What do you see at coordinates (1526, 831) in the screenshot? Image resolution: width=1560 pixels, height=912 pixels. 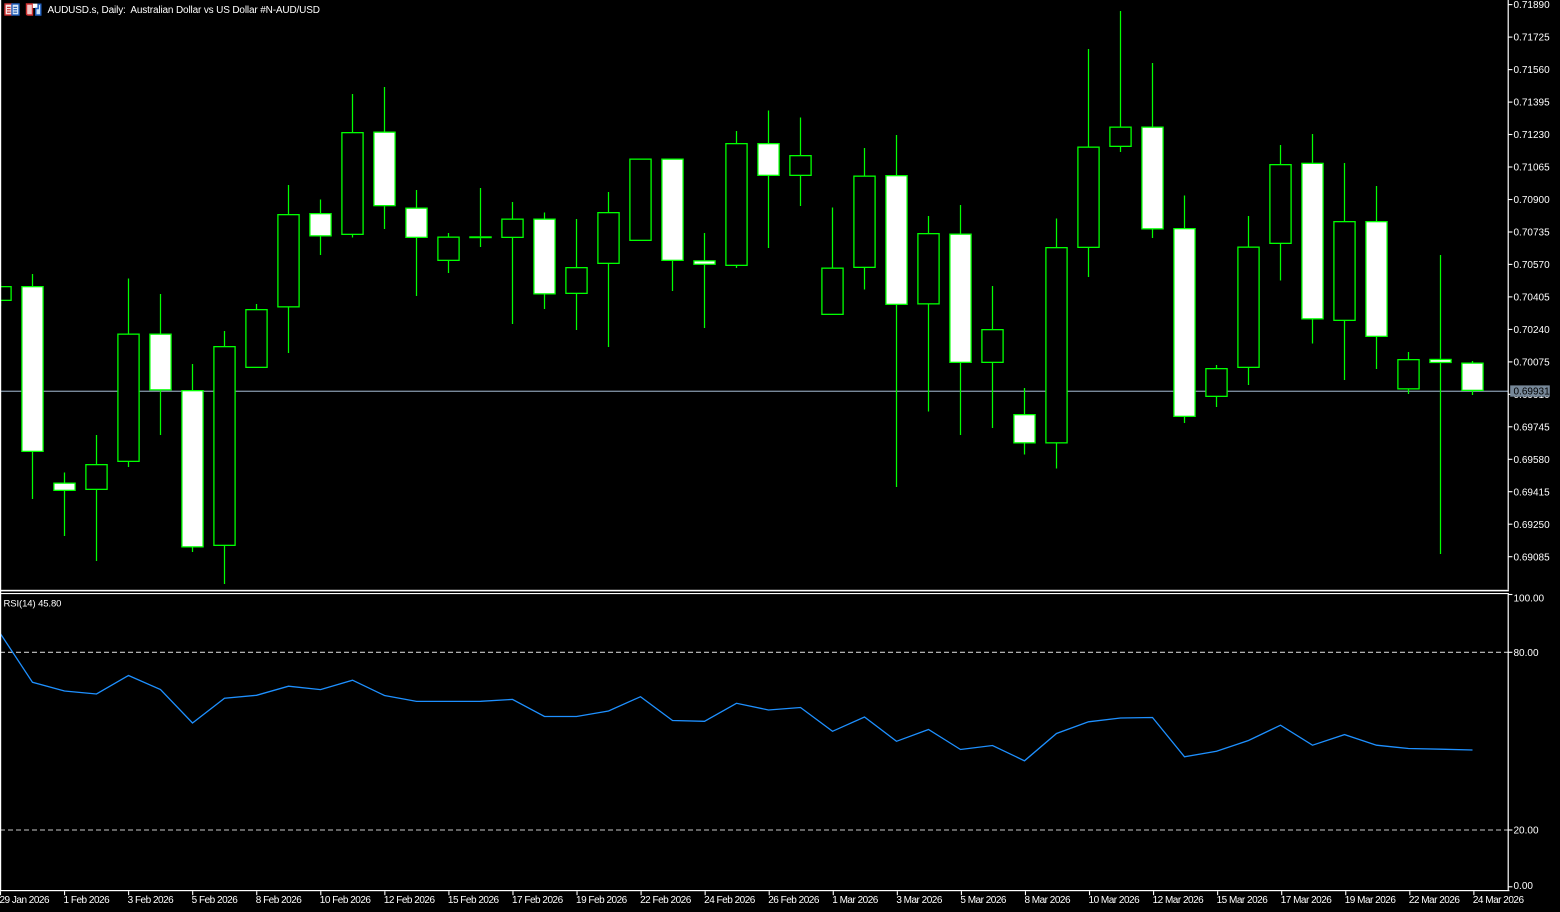 I see `svg-text: 20.00` at bounding box center [1526, 831].